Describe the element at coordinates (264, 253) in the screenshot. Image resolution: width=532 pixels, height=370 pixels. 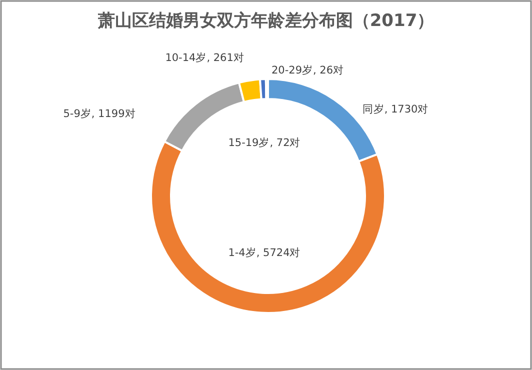
I see `slice-label: 1-4岁, 5724对` at that location.